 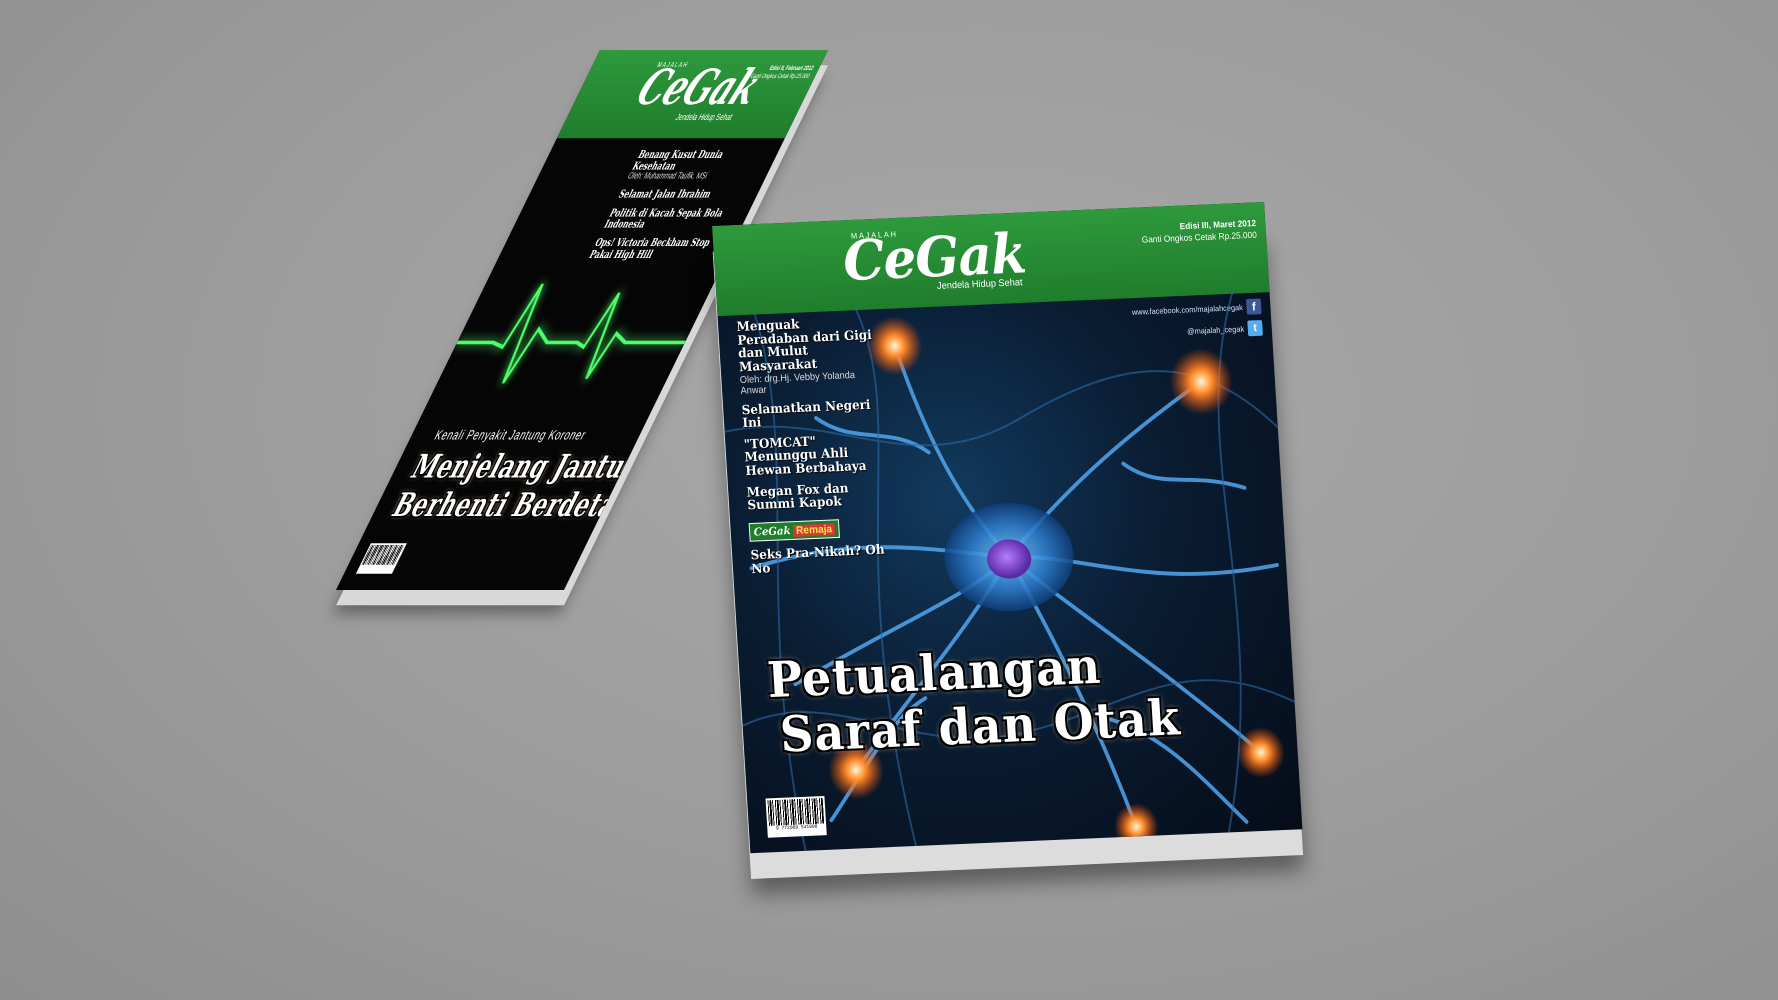 I want to click on neuron-nucleus, so click(x=1009, y=559).